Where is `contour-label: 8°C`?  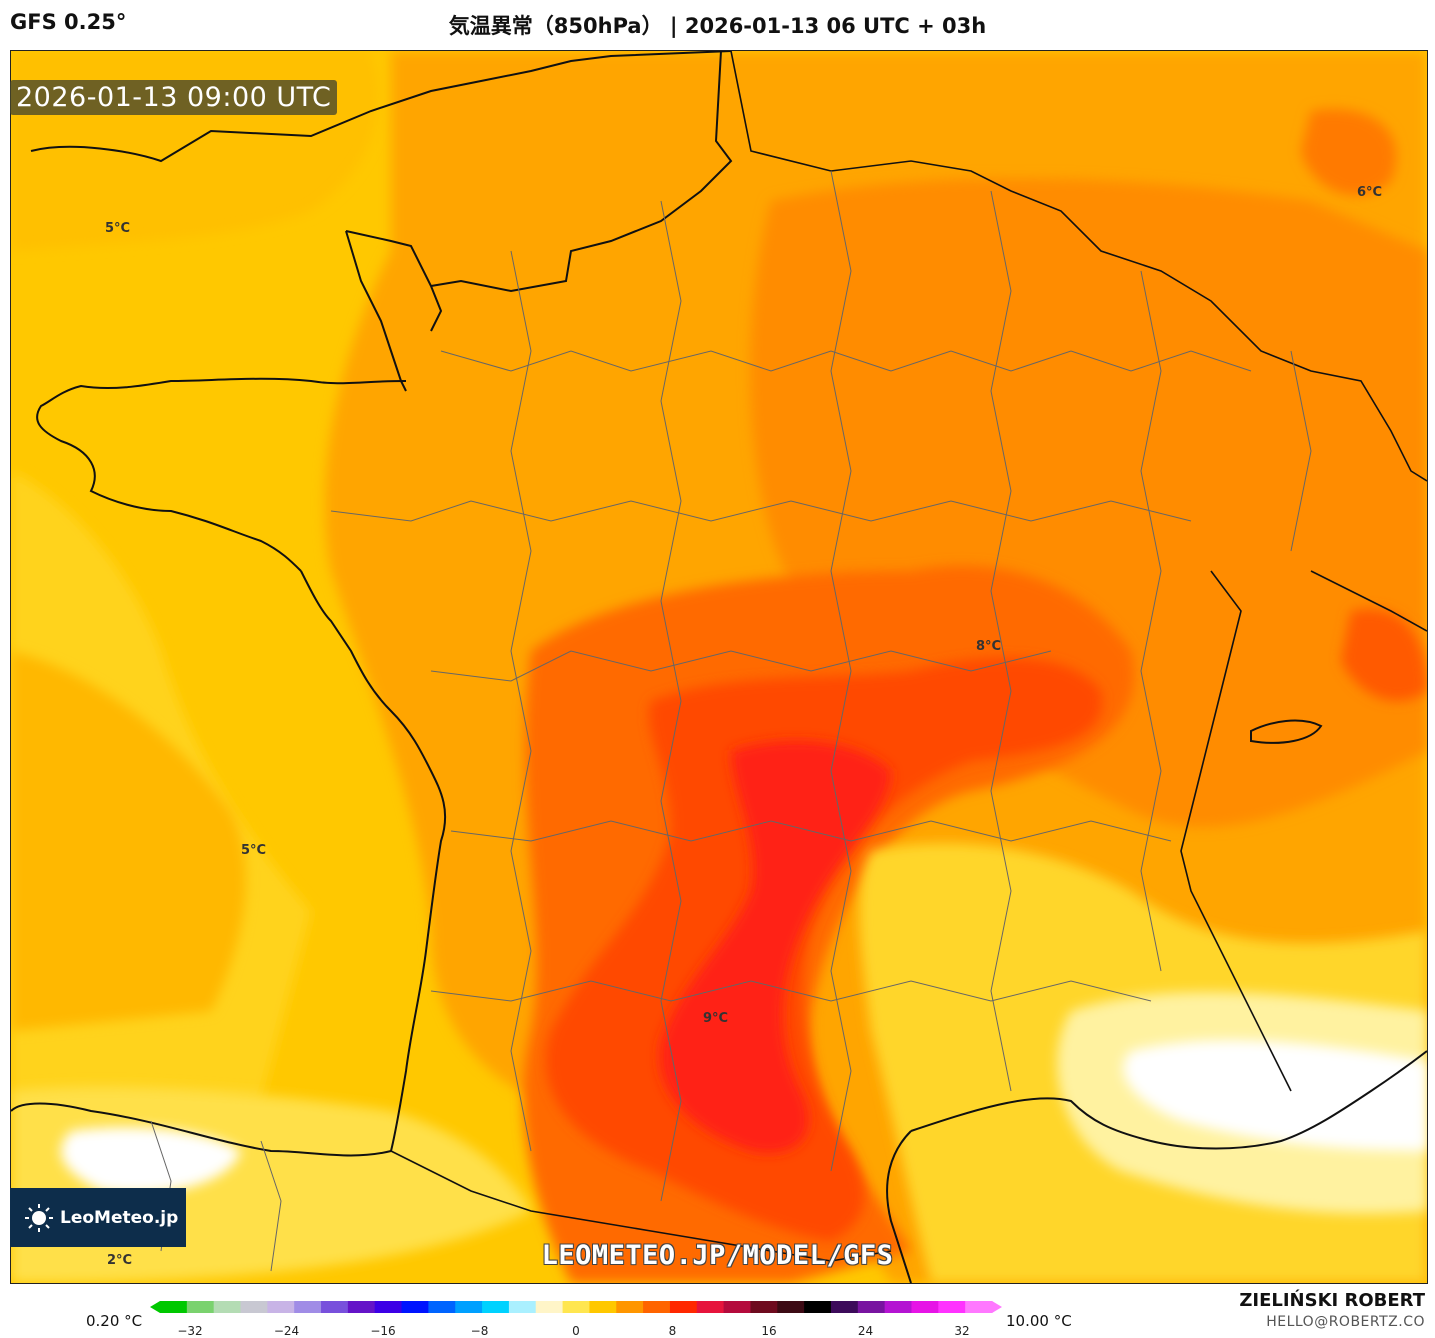
contour-label: 8°C is located at coordinates (989, 646).